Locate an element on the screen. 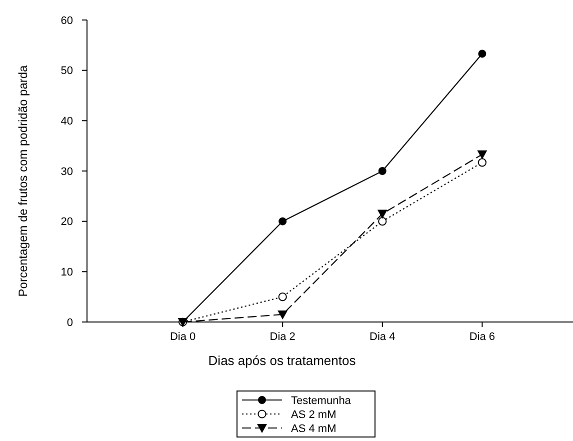 This screenshot has width=573, height=441. y-tick-label: 60 is located at coordinates (66, 20).